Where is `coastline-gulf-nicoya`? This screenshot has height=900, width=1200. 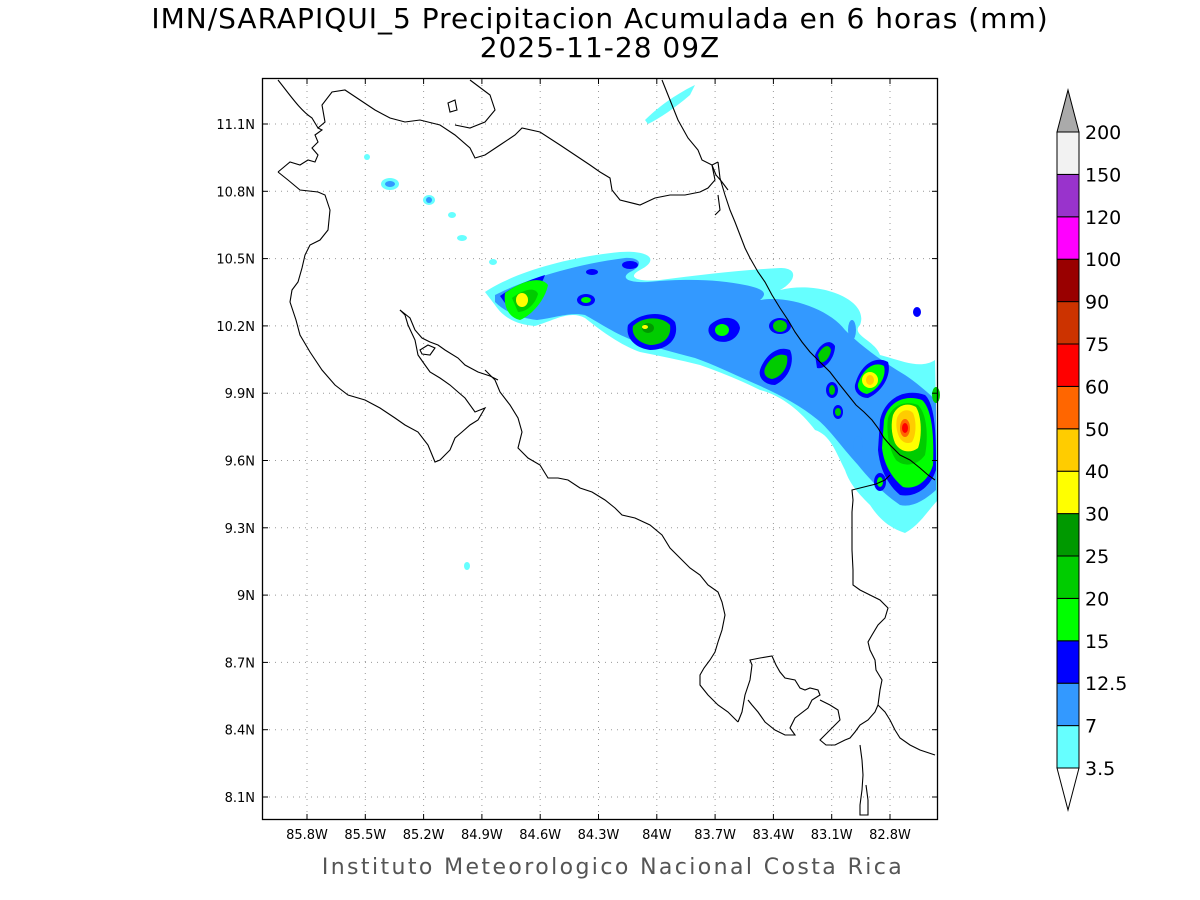
coastline-gulf-nicoya is located at coordinates (449, 345).